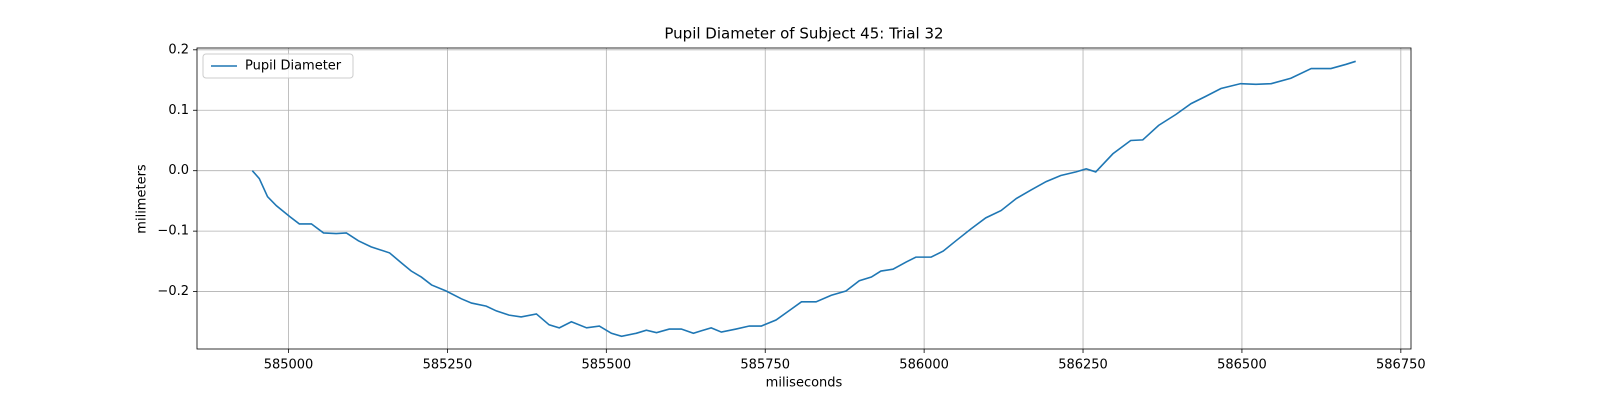 The image size is (1600, 400). Describe the element at coordinates (448, 365) in the screenshot. I see `x-tick-label: 585250` at that location.